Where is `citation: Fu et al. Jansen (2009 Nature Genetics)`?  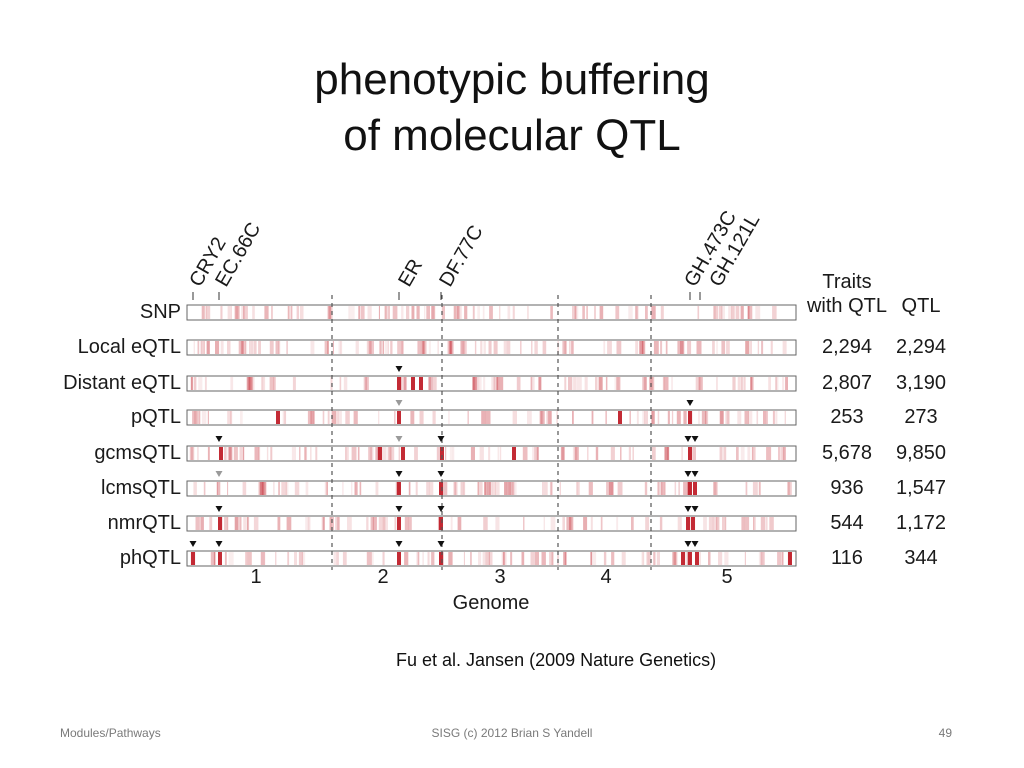 citation: Fu et al. Jansen (2009 Nature Genetics) is located at coordinates (556, 660).